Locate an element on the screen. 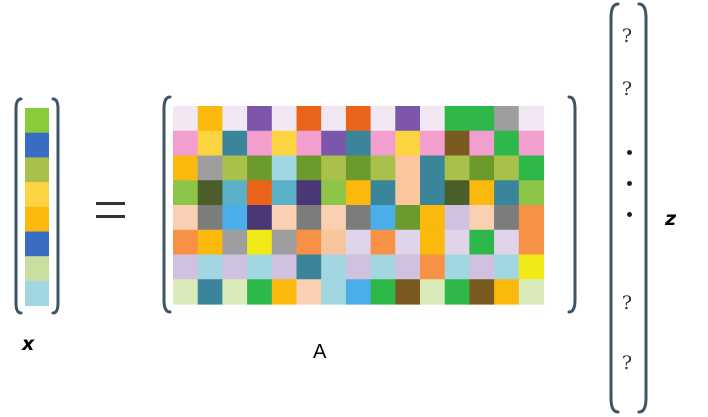 This screenshot has width=708, height=417. z-entry-n-1: ? is located at coordinates (627, 303).